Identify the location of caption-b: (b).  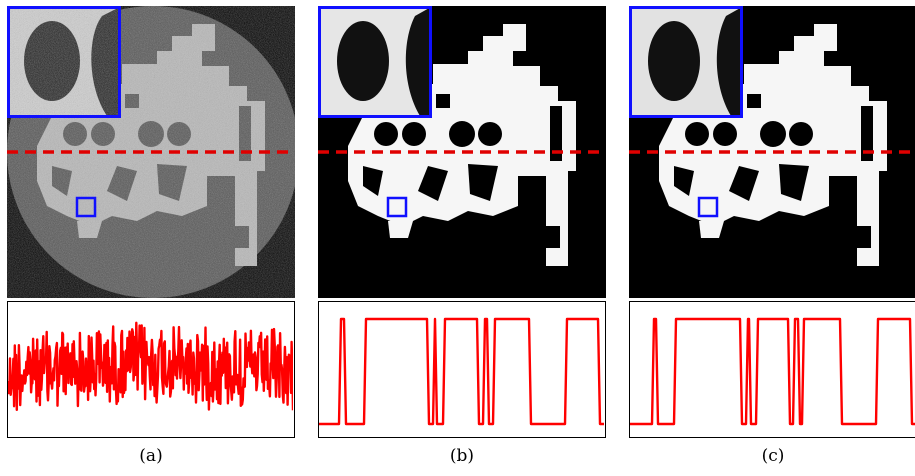
(462, 456).